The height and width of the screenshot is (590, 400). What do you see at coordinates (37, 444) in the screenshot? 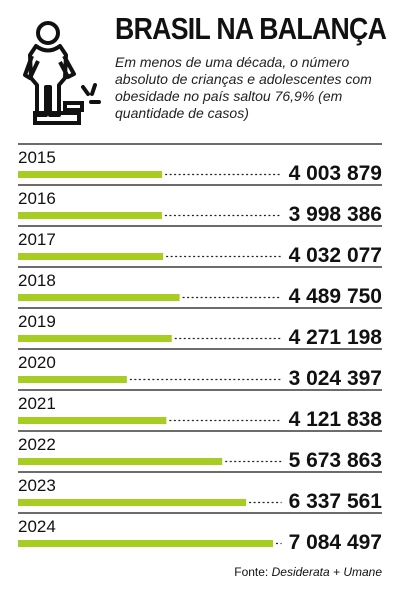
I see `year-label: 2022` at bounding box center [37, 444].